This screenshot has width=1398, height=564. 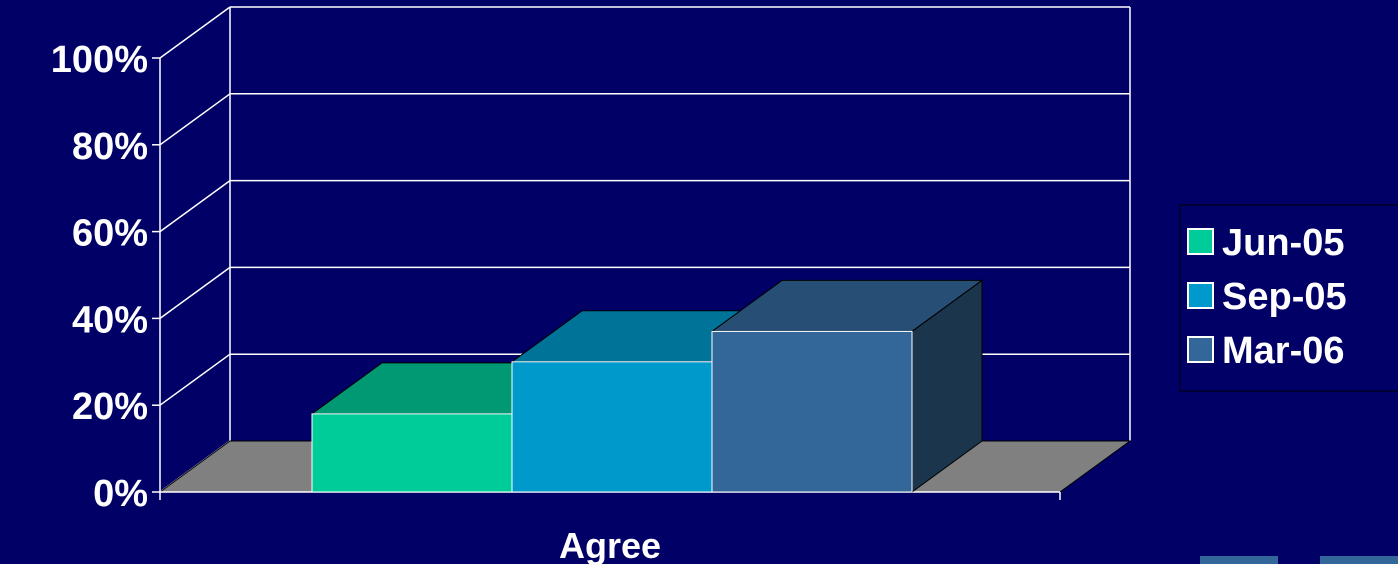 I want to click on legend-label-mar-06: Mar-06, so click(x=1283, y=351).